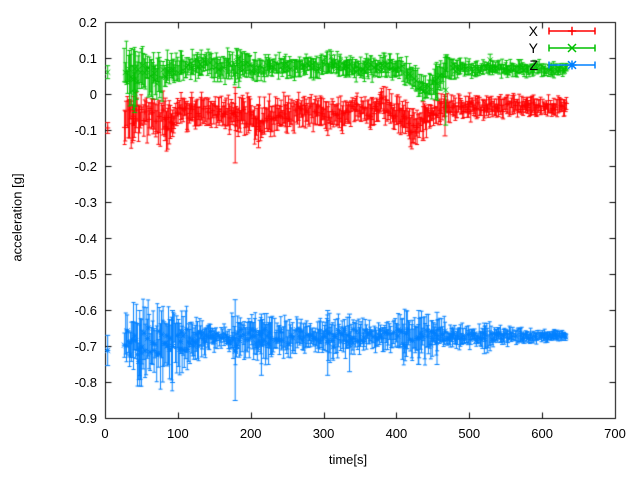 The width and height of the screenshot is (640, 480). Describe the element at coordinates (542, 433) in the screenshot. I see `x-tick-label: 600` at that location.